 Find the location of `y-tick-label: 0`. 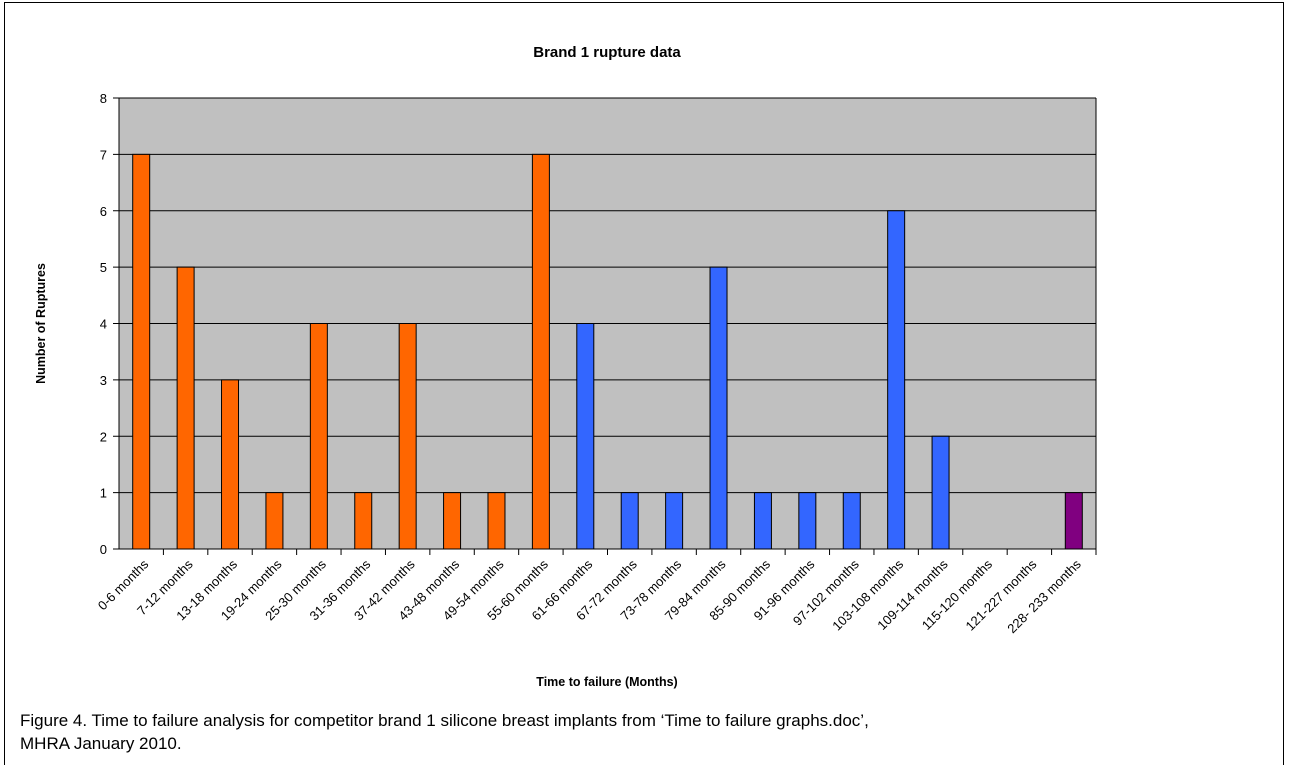

y-tick-label: 0 is located at coordinates (103, 549).